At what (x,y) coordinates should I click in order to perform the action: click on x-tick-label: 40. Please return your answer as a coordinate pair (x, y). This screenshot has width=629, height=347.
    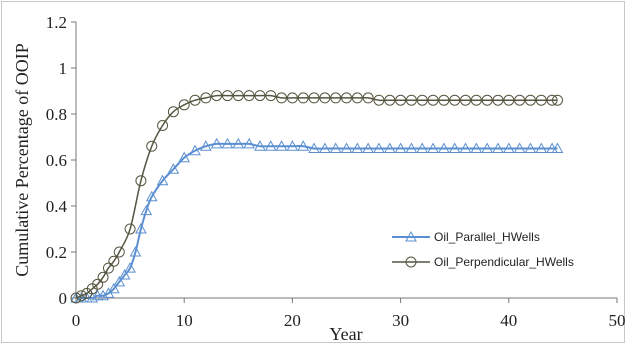
    Looking at the image, I should click on (508, 320).